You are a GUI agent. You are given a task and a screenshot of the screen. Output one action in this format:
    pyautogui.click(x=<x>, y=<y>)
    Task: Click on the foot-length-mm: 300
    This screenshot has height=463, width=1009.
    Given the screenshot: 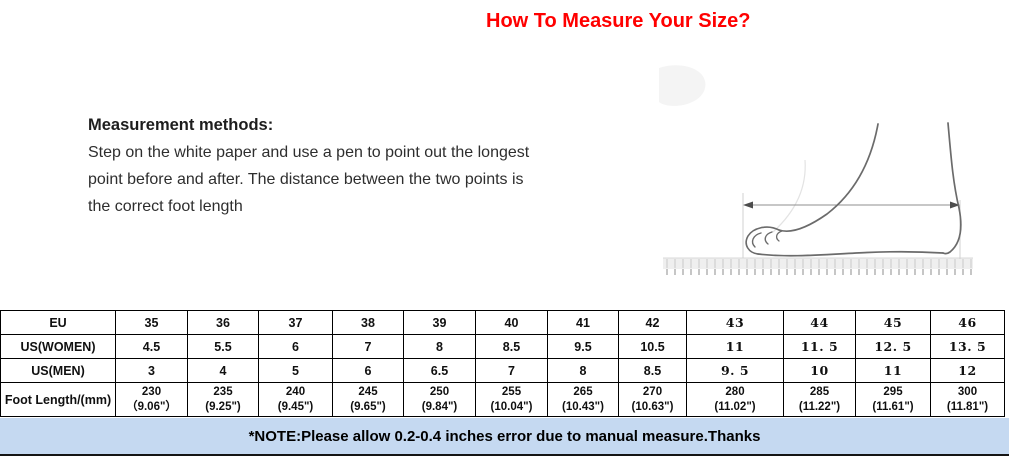 What is the action you would take?
    pyautogui.click(x=967, y=391)
    